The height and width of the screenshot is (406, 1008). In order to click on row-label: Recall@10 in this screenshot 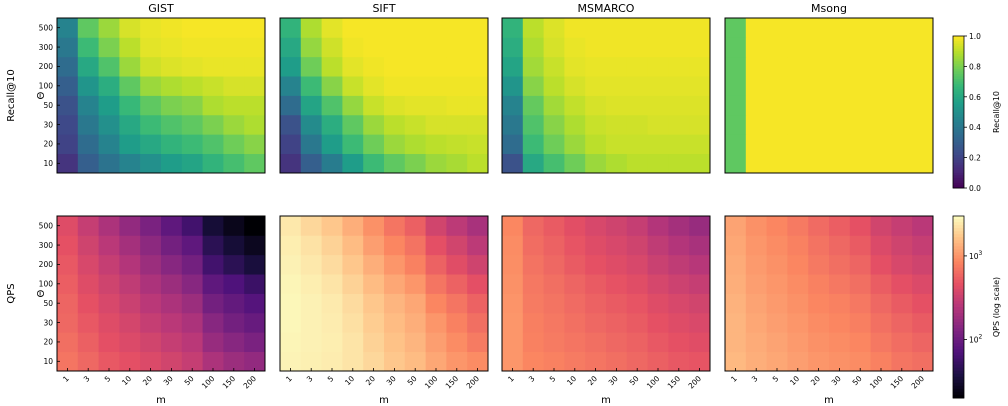, I will do `click(11, 95)`.